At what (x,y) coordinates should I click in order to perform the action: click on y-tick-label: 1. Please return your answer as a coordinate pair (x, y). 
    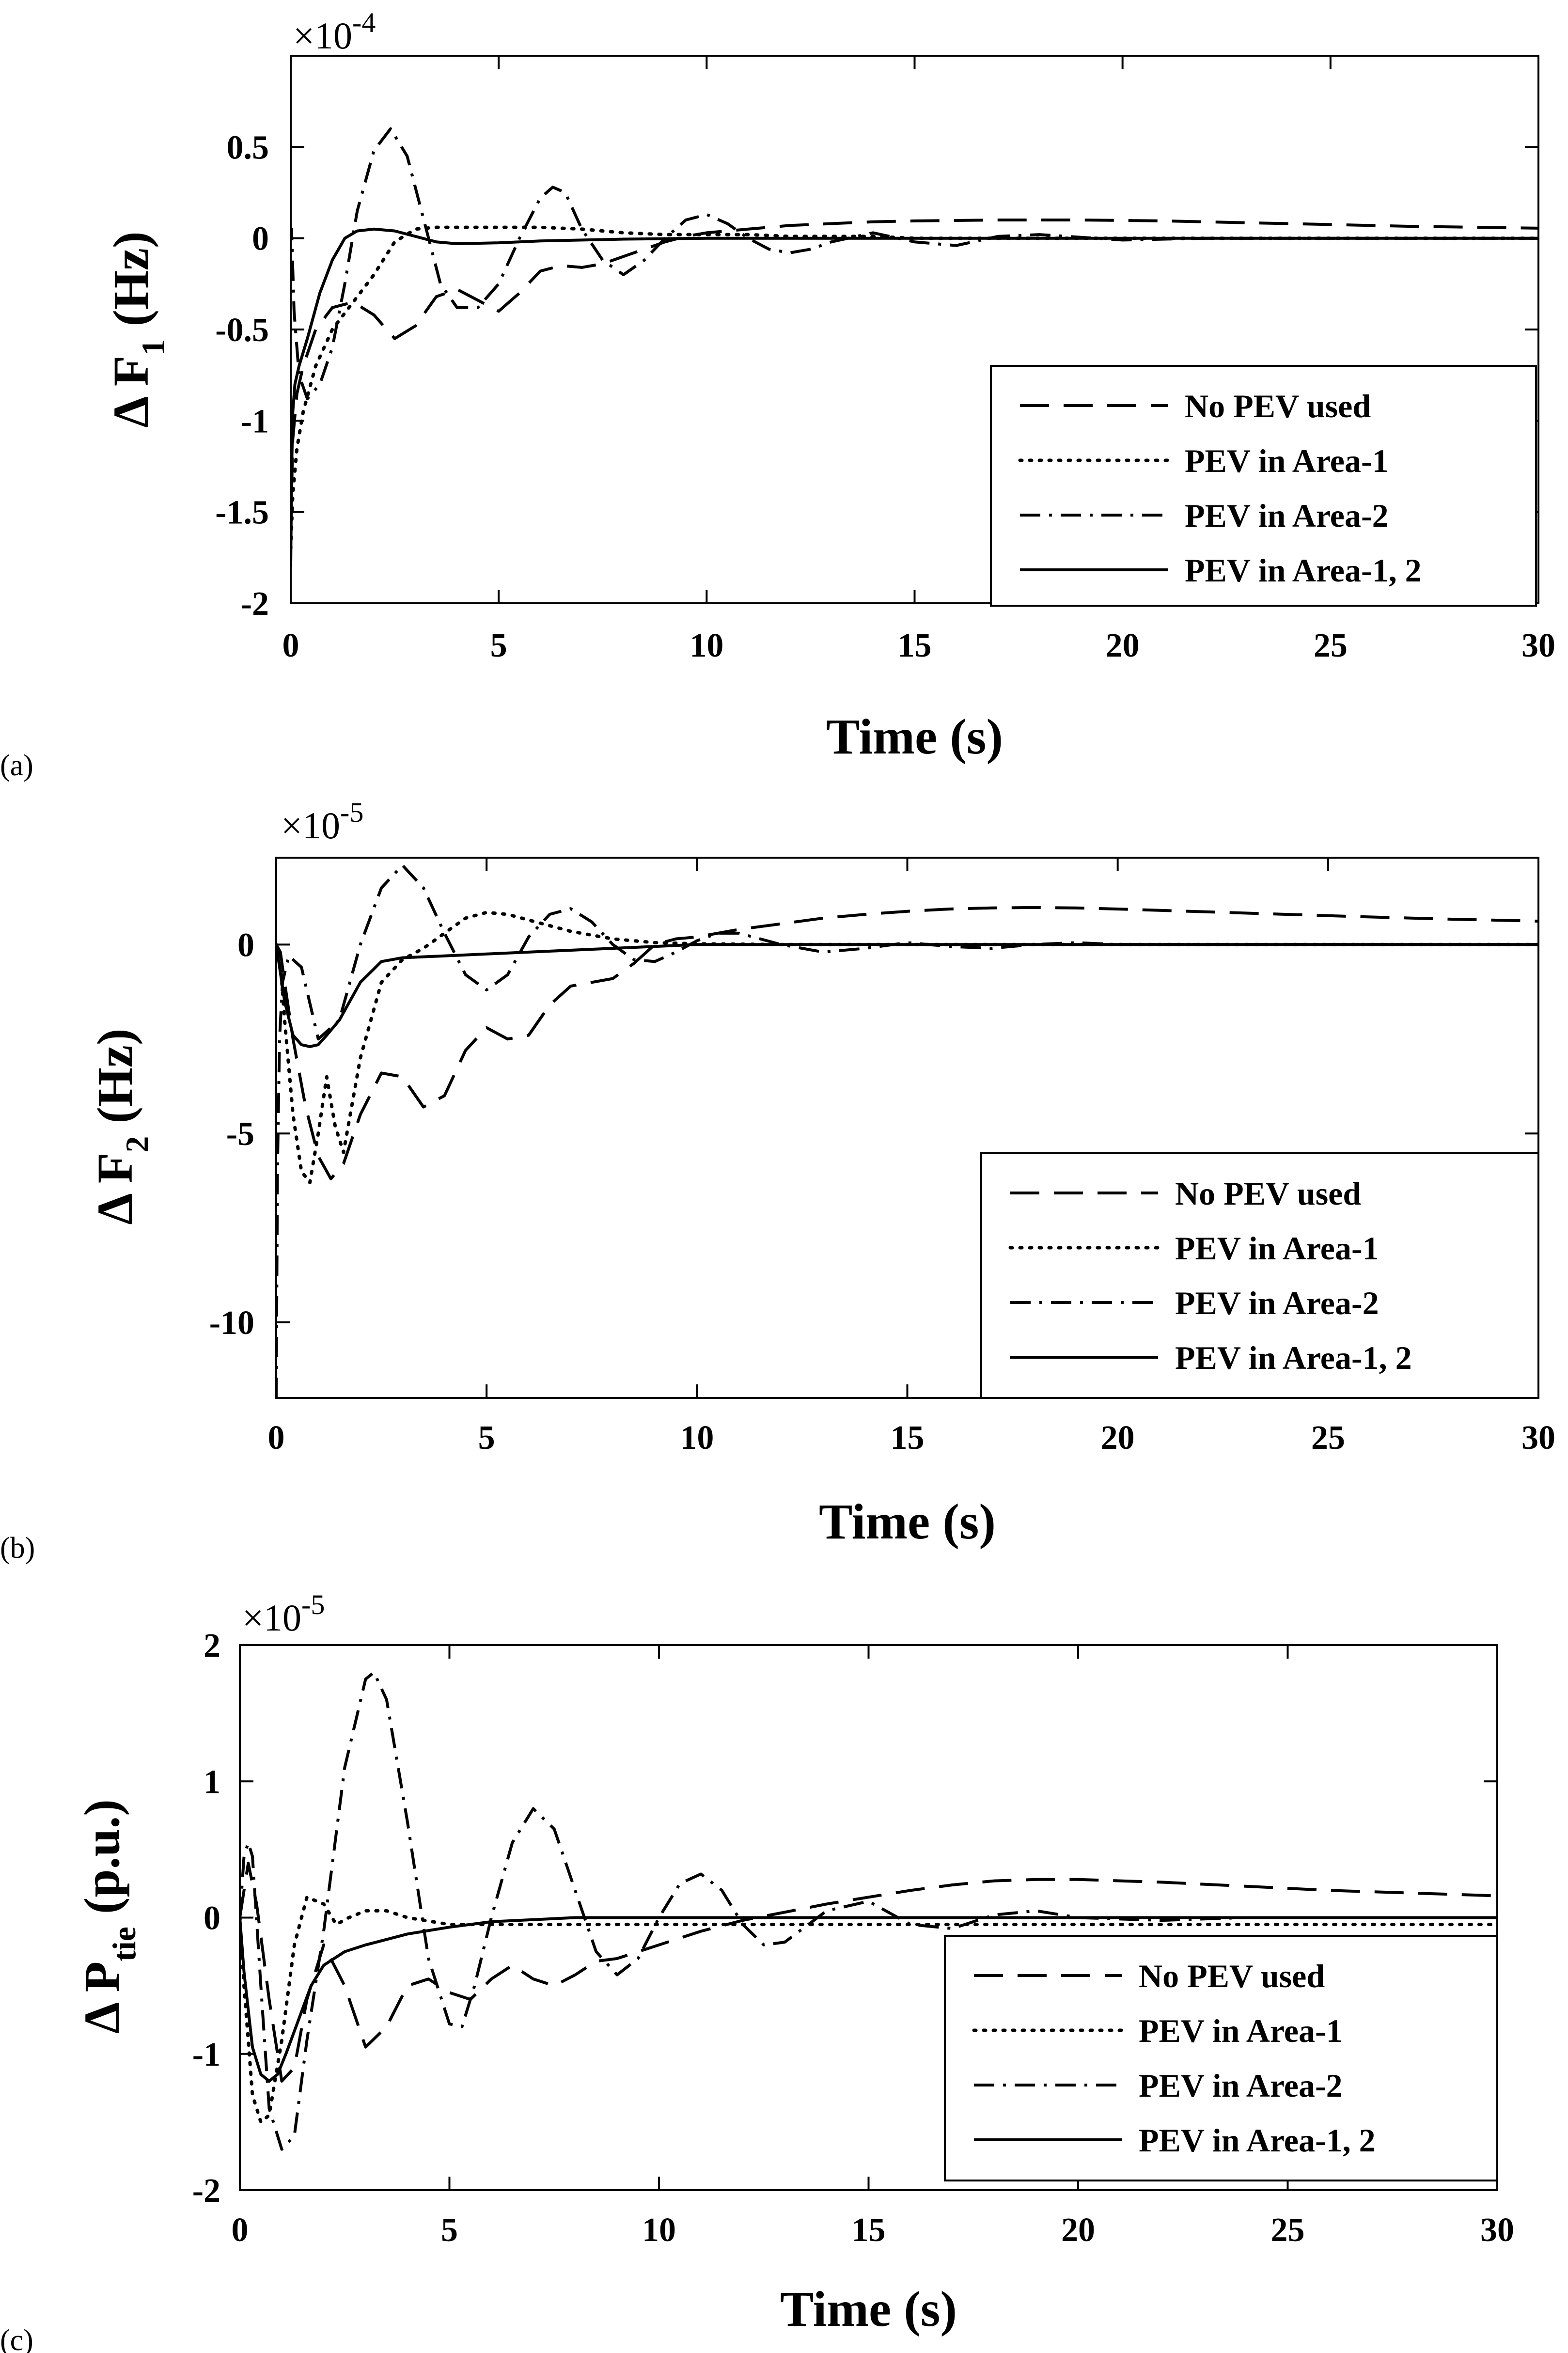
    Looking at the image, I should click on (212, 1782).